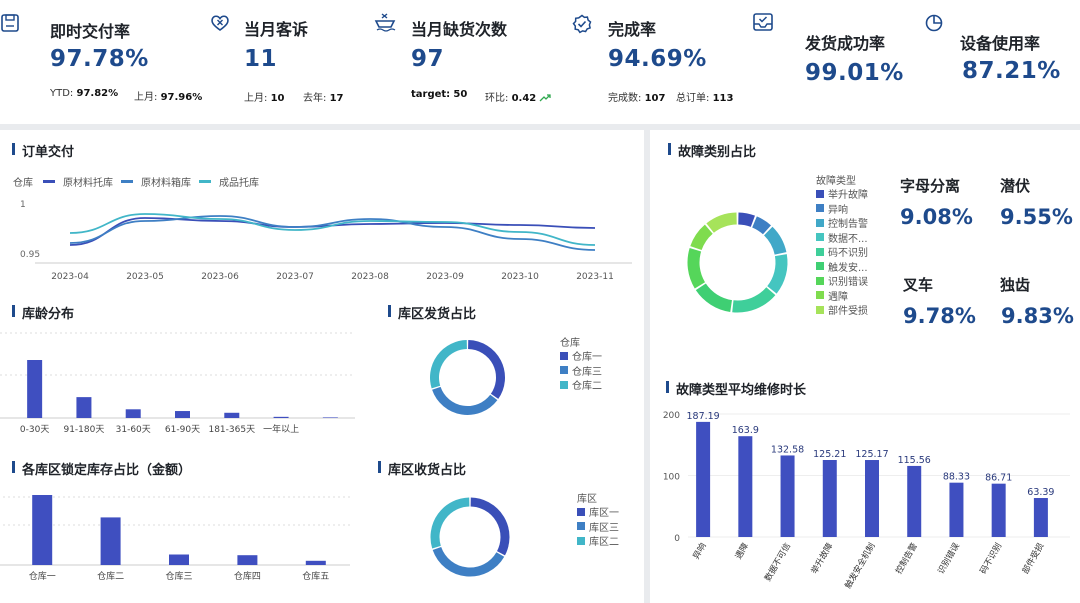 Image resolution: width=1080 pixels, height=603 pixels. What do you see at coordinates (671, 416) in the screenshot?
I see `y-tick-label: 200` at bounding box center [671, 416].